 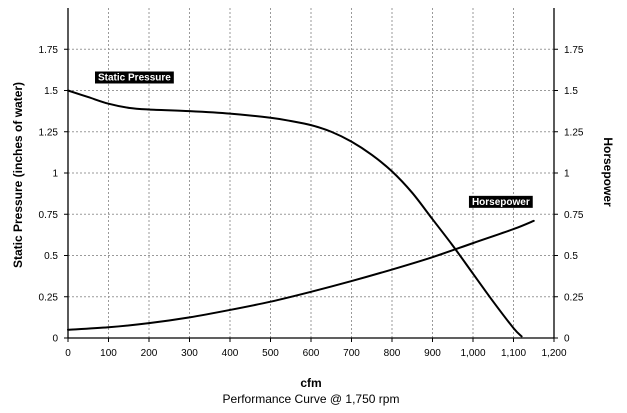 What do you see at coordinates (567, 174) in the screenshot?
I see `right-y-tick-label: 1` at bounding box center [567, 174].